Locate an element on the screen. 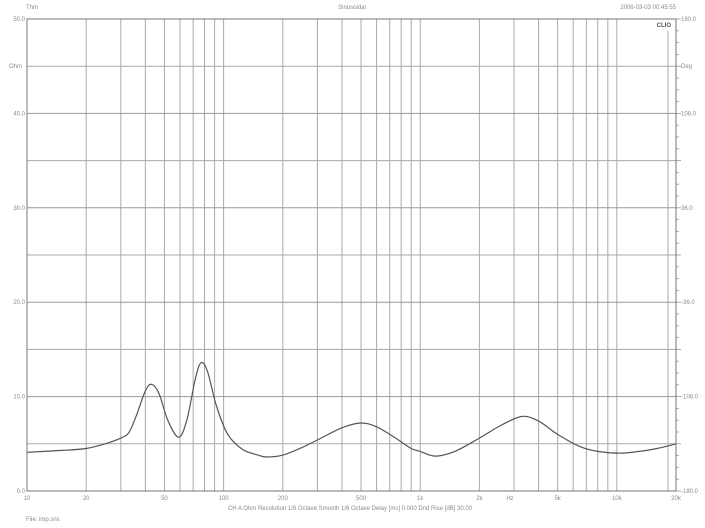 Image resolution: width=705 pixels, height=528 pixels. header-left: Thm is located at coordinates (32, 8).